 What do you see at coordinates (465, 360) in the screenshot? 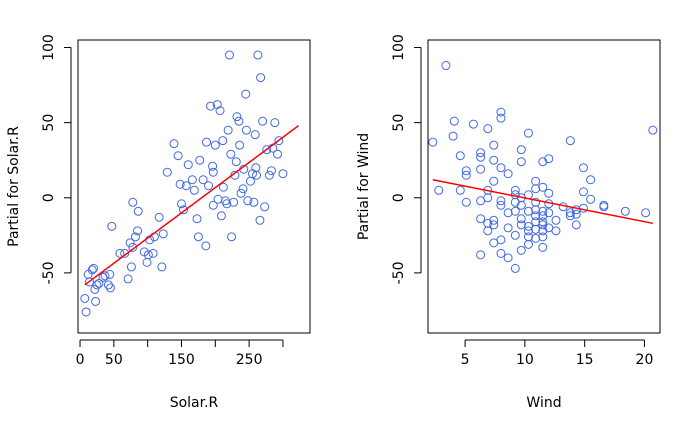
I see `x-tick-label: 5` at bounding box center [465, 360].